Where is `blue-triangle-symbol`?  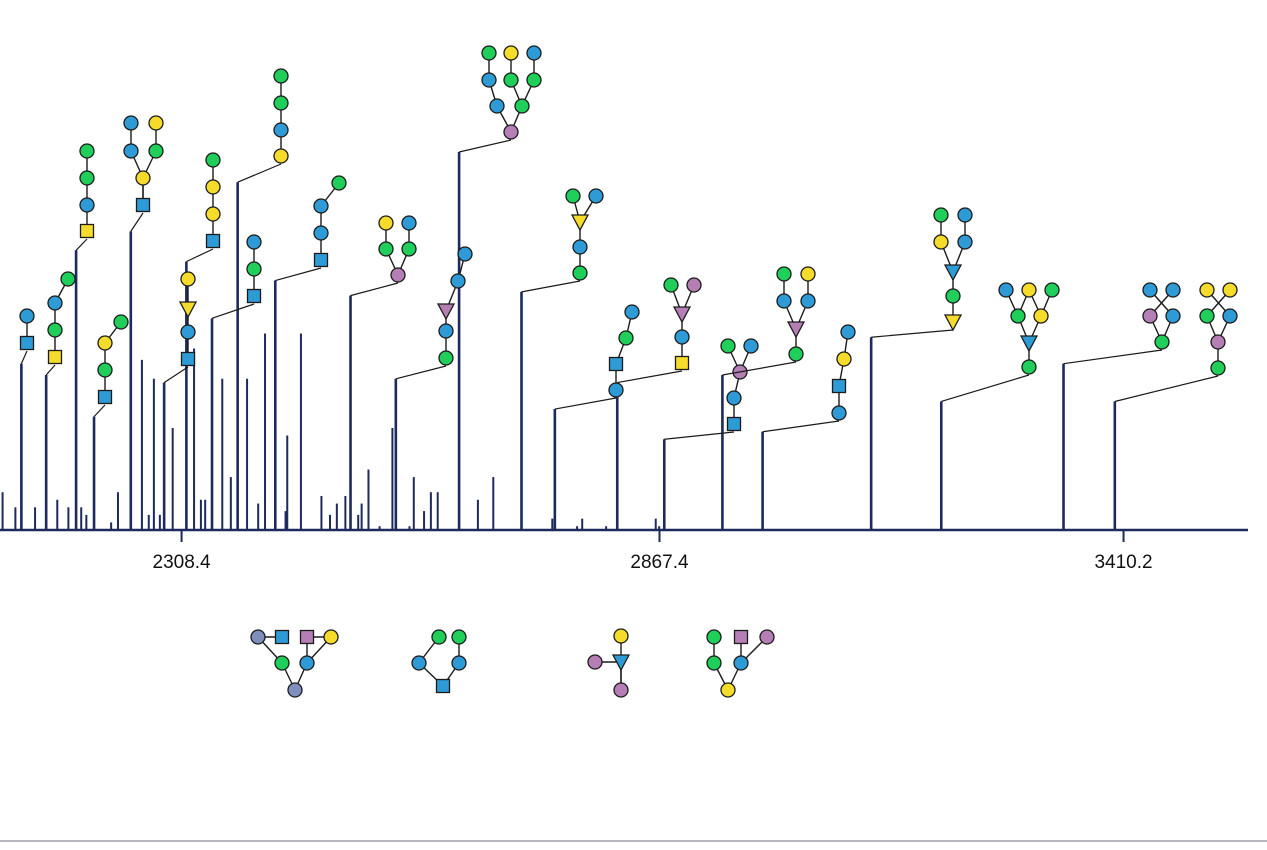
blue-triangle-symbol is located at coordinates (1029, 344).